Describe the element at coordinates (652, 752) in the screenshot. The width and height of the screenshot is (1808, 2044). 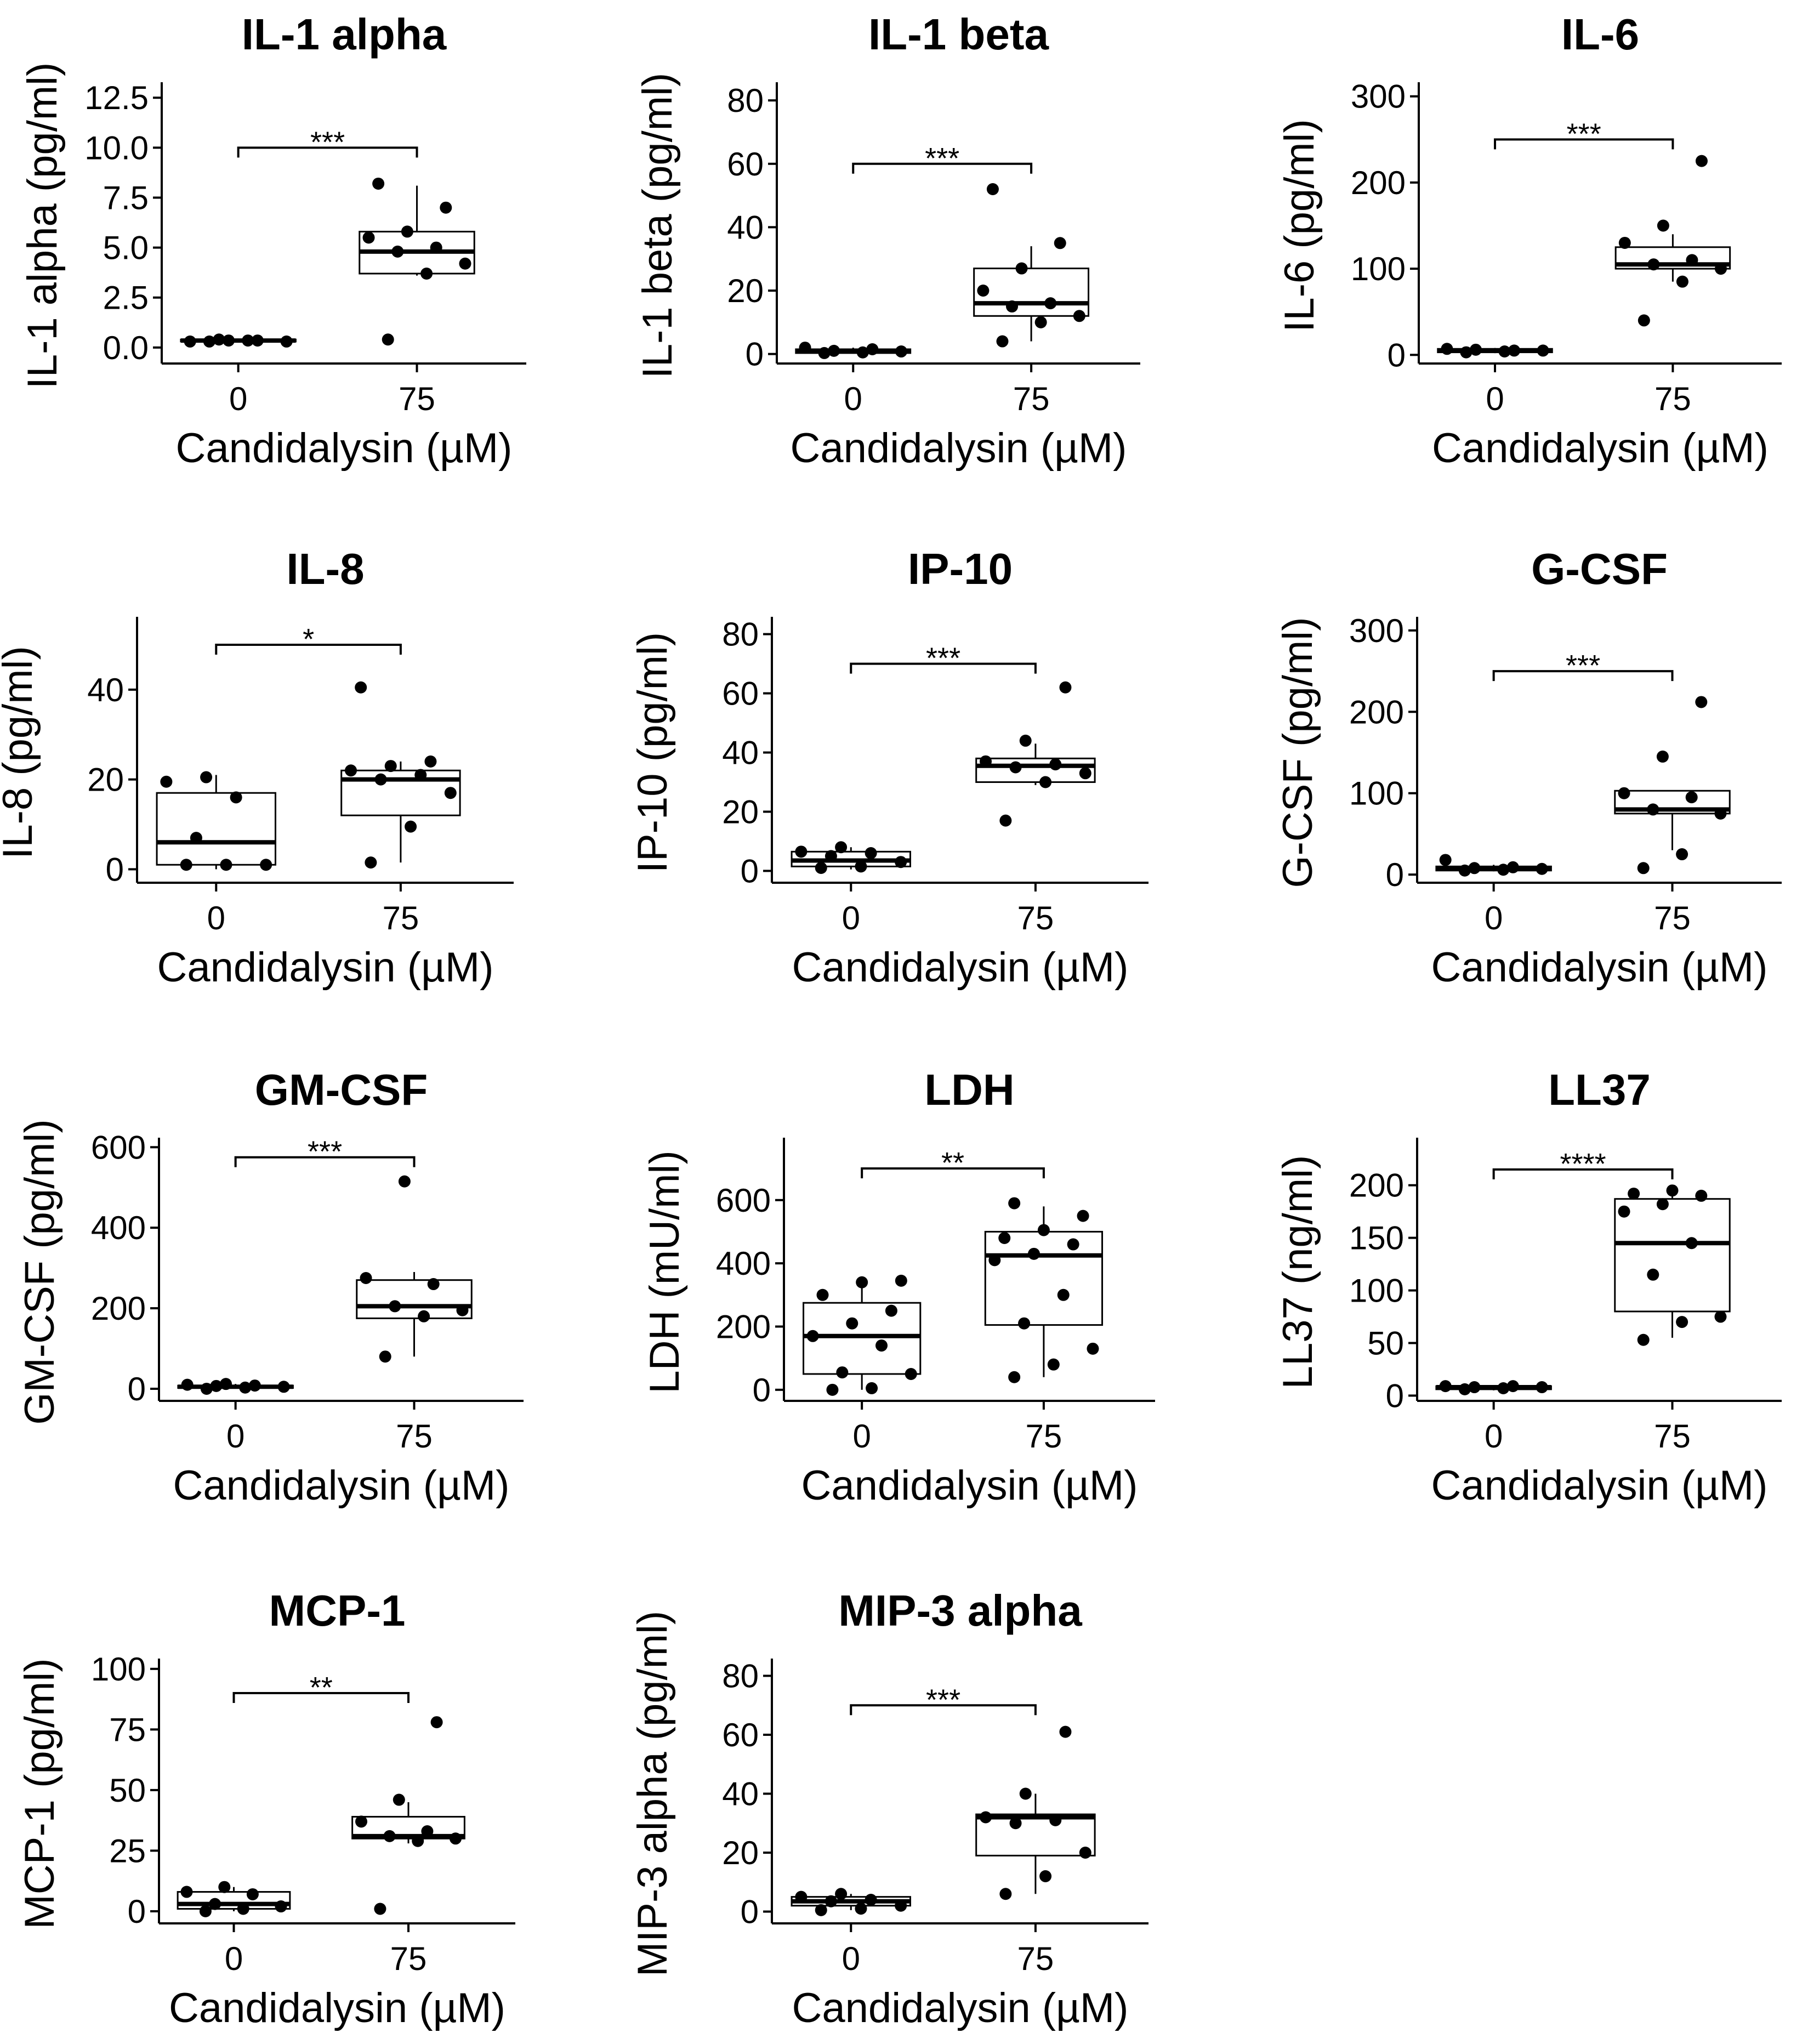
I see `y-axis-title: IP-10 (pg/ml)` at that location.